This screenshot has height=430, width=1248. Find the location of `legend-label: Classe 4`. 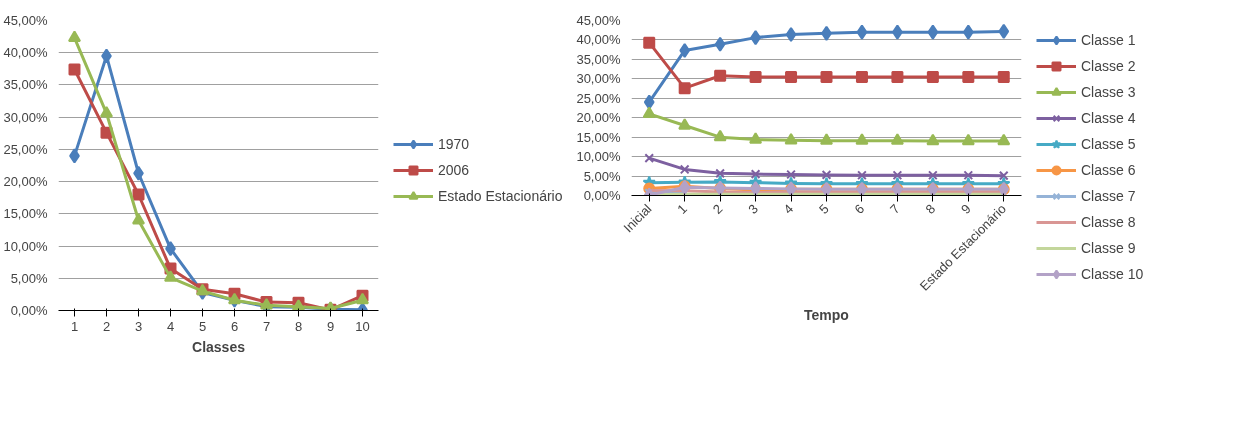

legend-label: Classe 4 is located at coordinates (1108, 118).